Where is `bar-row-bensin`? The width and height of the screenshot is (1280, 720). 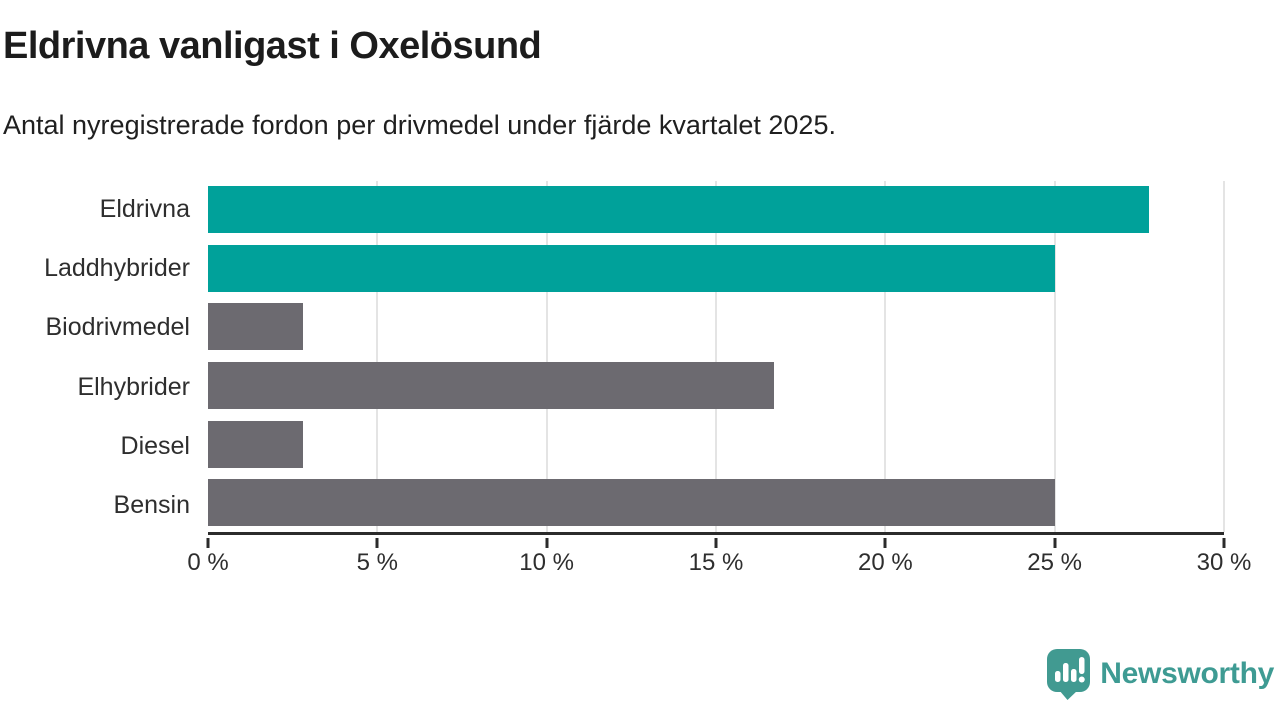 bar-row-bensin is located at coordinates (716, 502).